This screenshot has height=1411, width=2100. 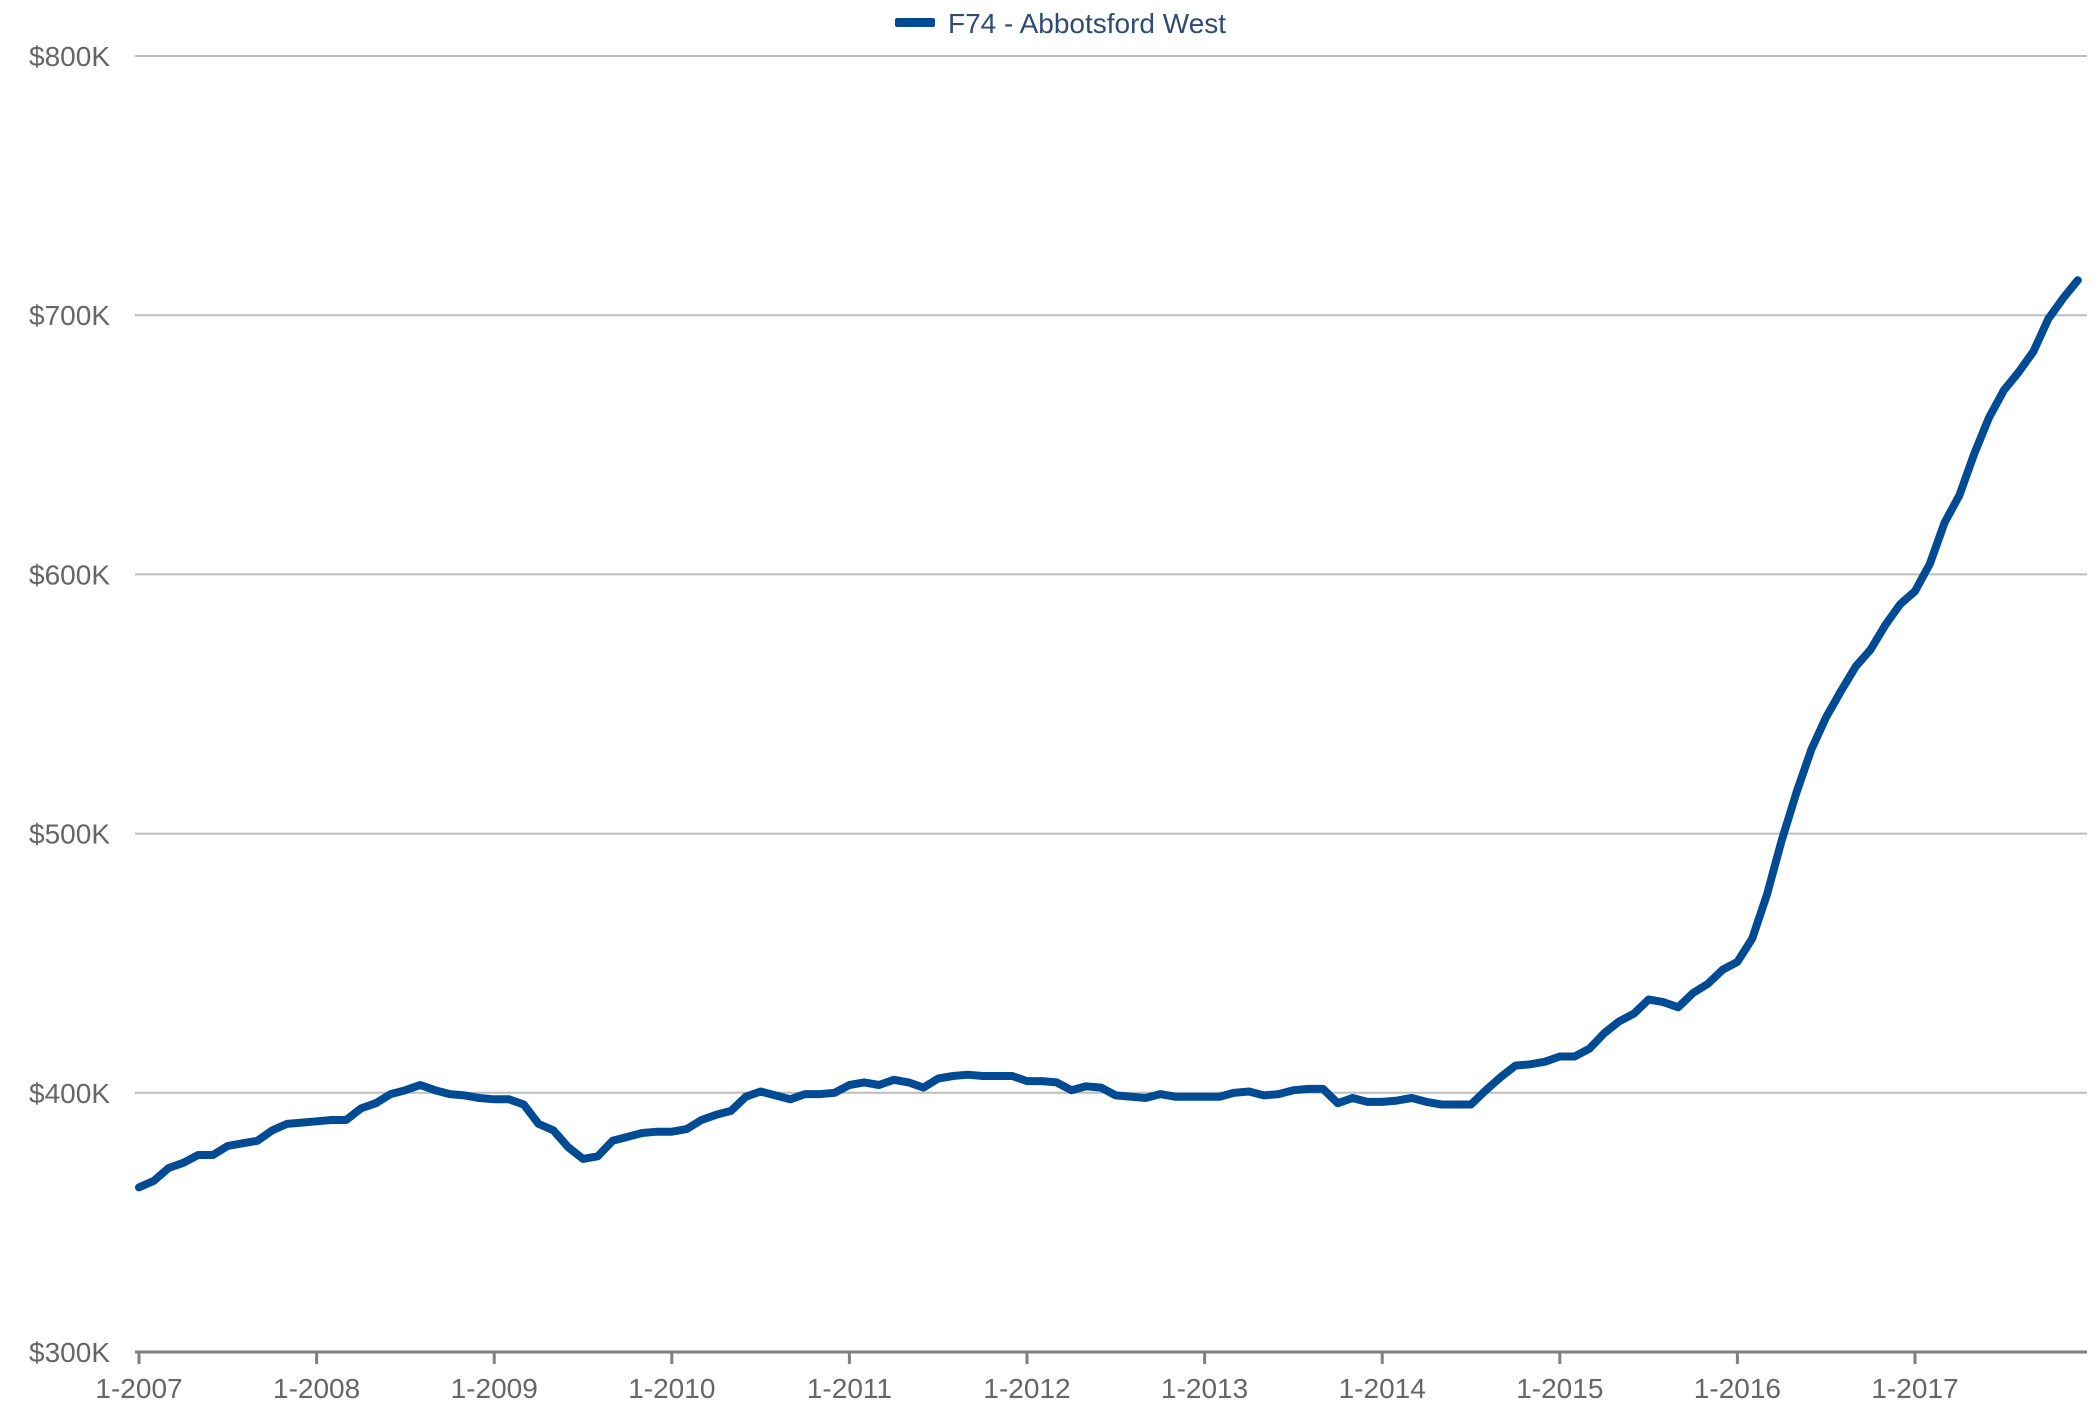 What do you see at coordinates (69, 704) in the screenshot?
I see `y-axis-labels: $300K $400K $500K $600K $700K $800K` at bounding box center [69, 704].